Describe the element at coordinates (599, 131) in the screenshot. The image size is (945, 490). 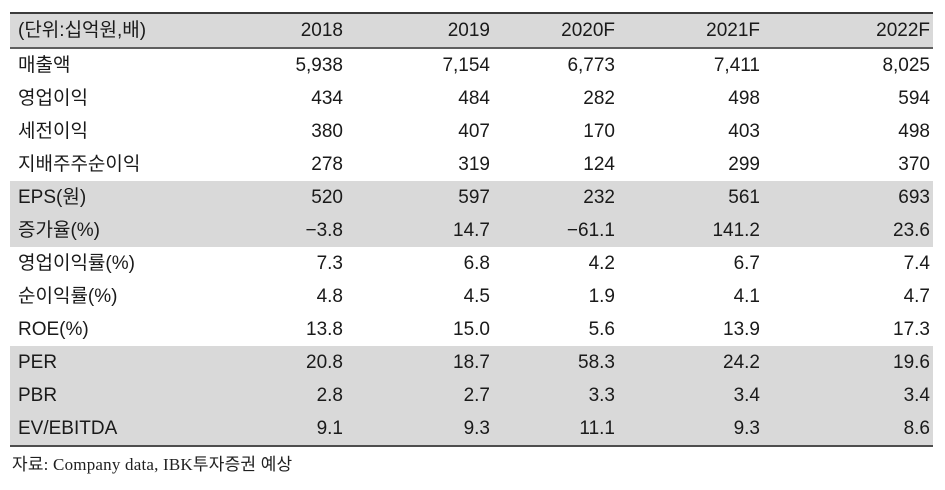
I see `cell-value: 170` at that location.